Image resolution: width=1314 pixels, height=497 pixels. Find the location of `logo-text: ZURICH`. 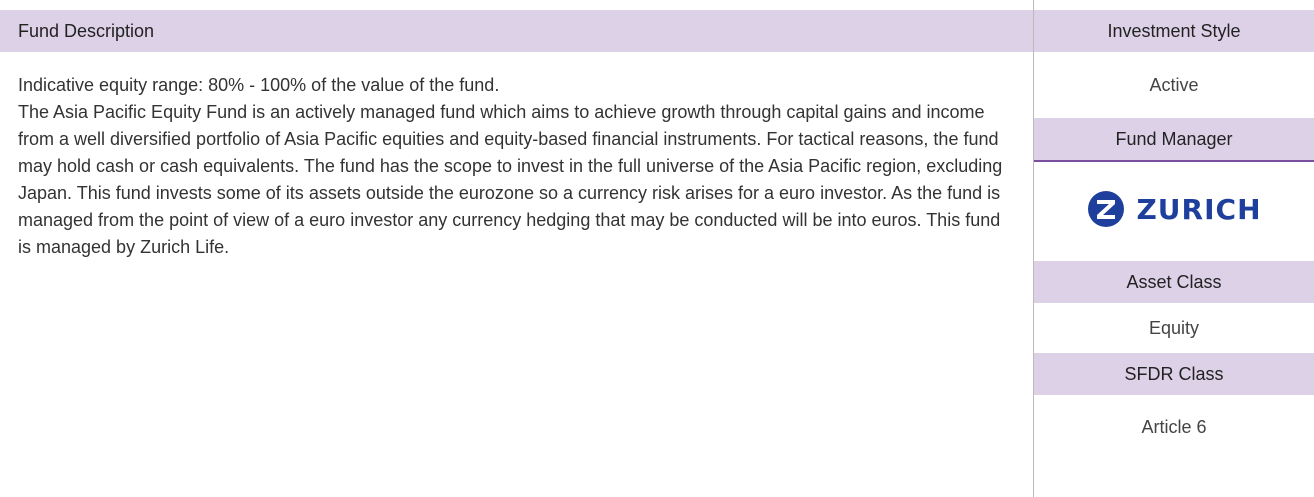

logo-text: ZURICH is located at coordinates (1199, 209).